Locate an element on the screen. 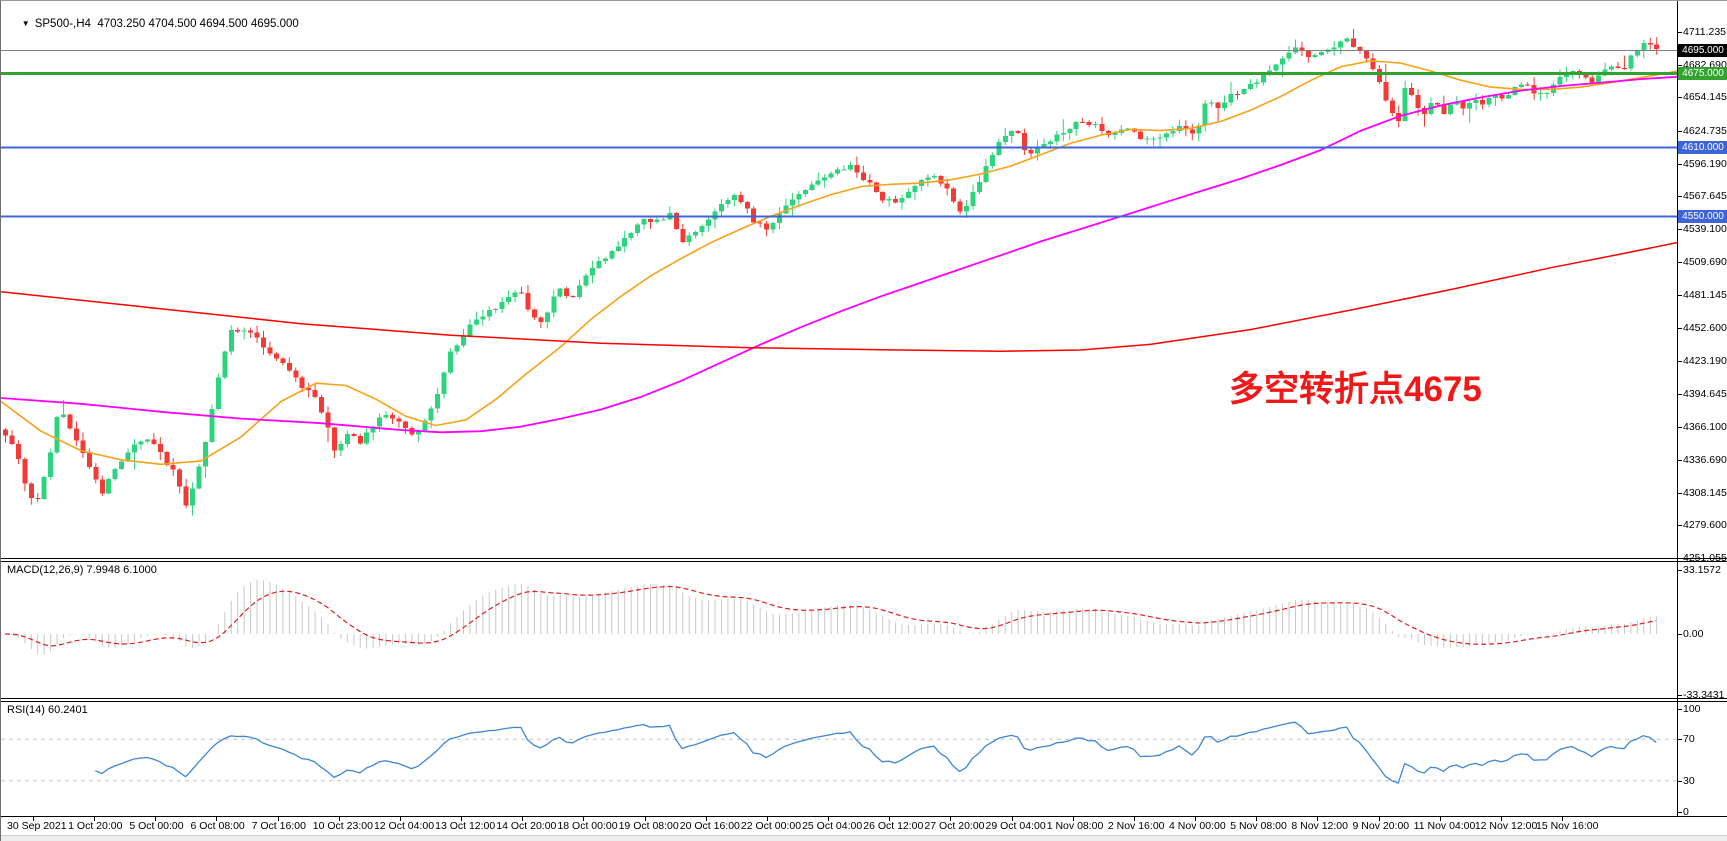 This screenshot has width=1727, height=841. time-axis-label: 7 Oct 16:00 is located at coordinates (278, 826).